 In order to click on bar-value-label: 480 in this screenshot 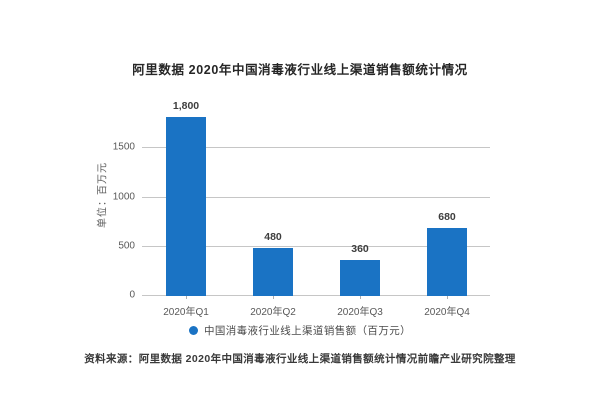, I will do `click(273, 237)`.